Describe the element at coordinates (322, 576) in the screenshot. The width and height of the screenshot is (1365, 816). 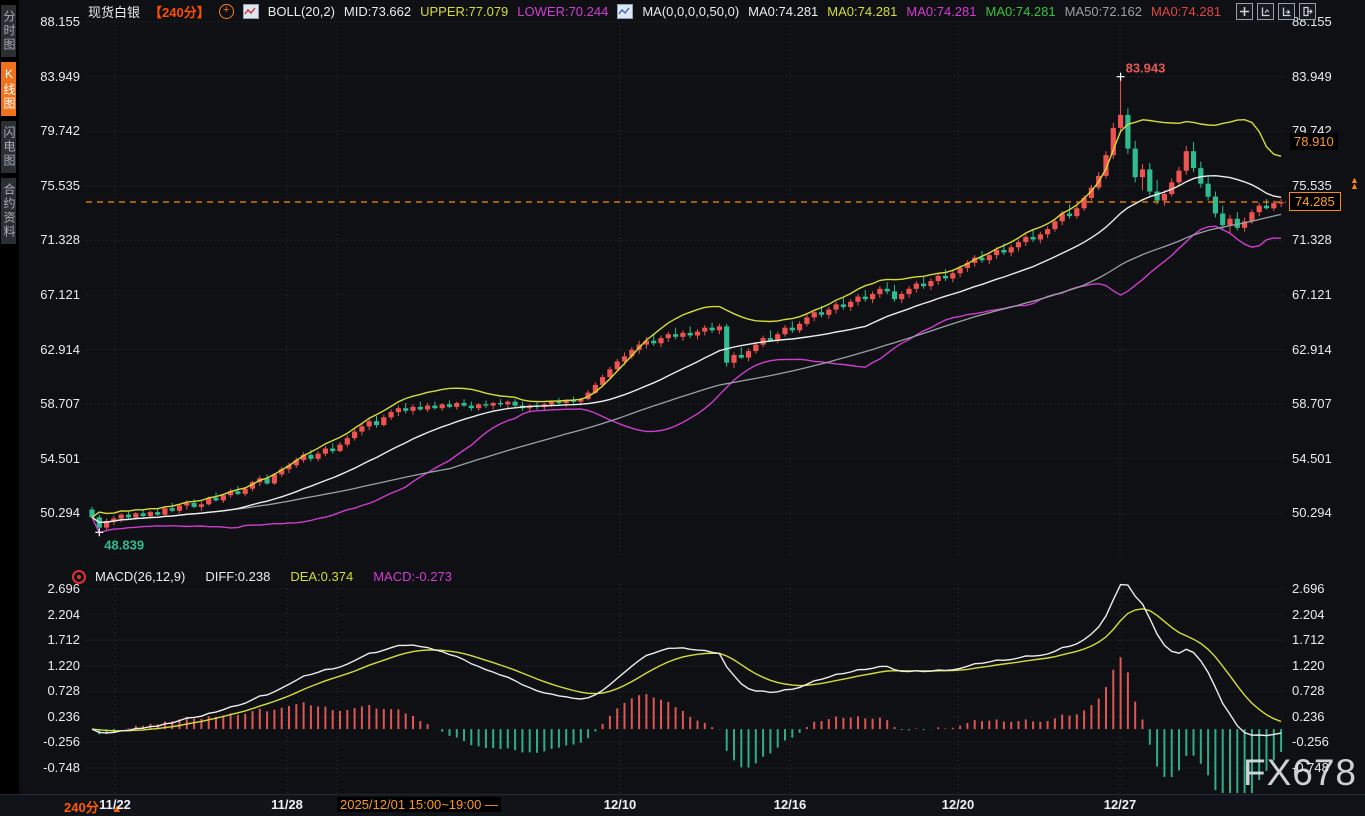
I see `macd-header-value: DEA:0.374` at that location.